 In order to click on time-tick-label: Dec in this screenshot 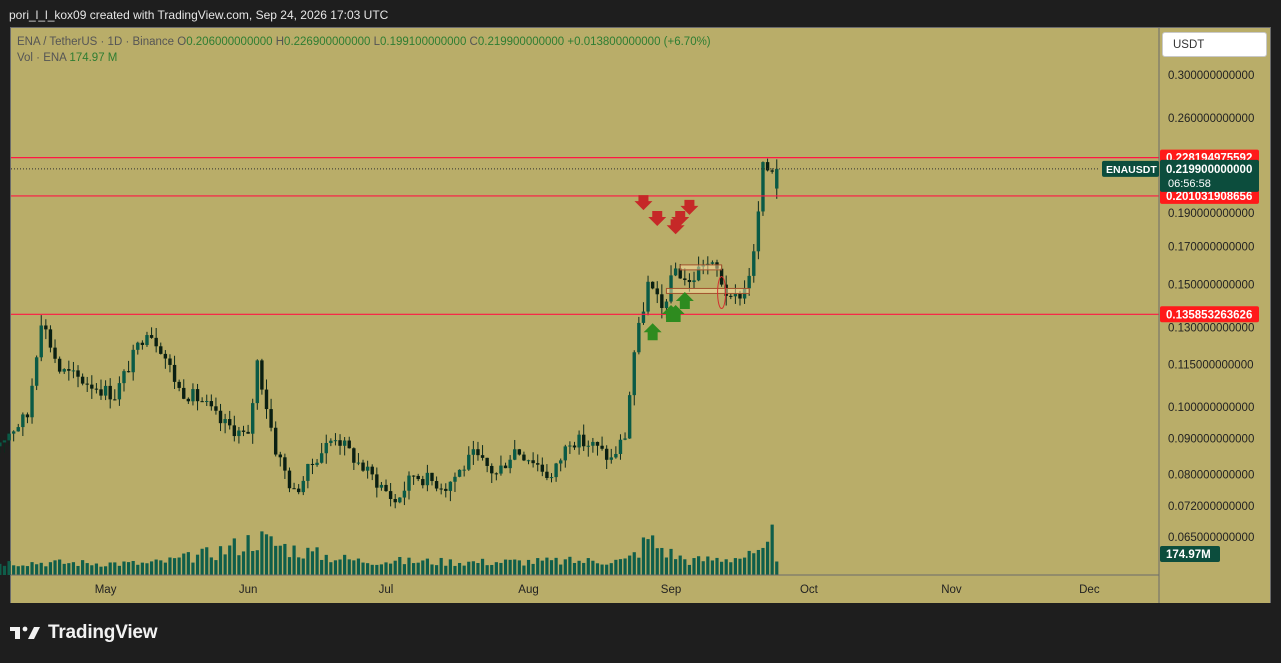, I will do `click(1089, 590)`.